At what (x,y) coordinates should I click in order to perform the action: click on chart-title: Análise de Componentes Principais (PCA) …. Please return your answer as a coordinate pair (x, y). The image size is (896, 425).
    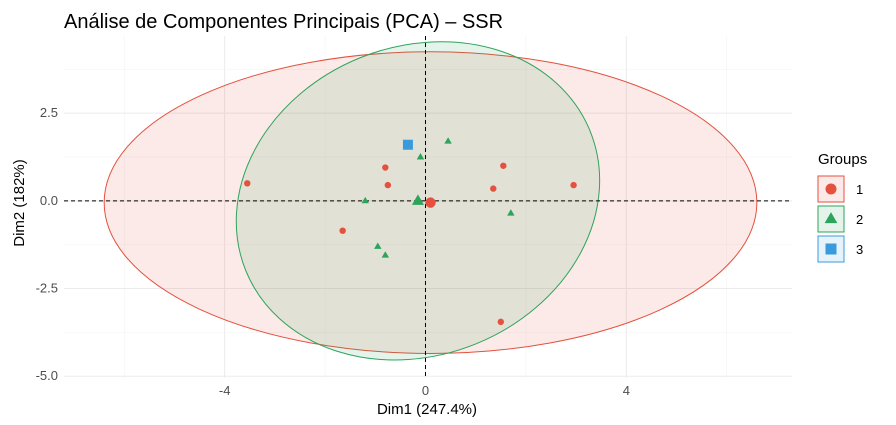
    Looking at the image, I should click on (283, 22).